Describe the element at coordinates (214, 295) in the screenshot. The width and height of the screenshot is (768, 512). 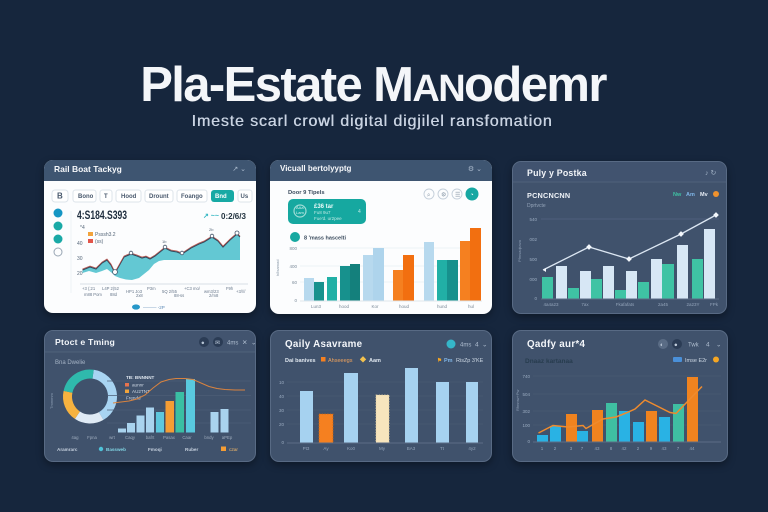
I see `svg-text: 2/m8` at that location.